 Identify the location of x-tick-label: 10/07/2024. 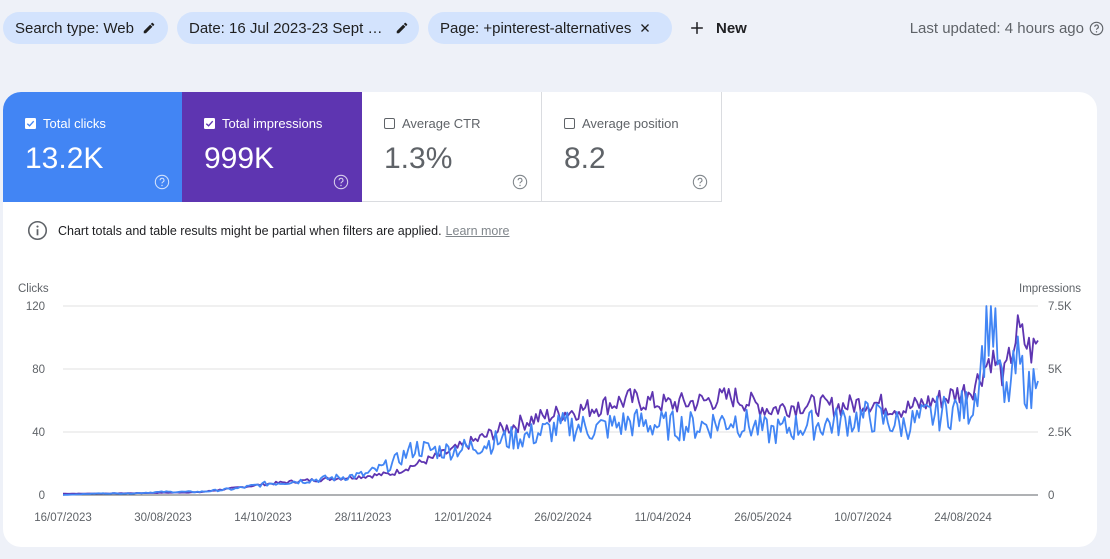
(863, 518).